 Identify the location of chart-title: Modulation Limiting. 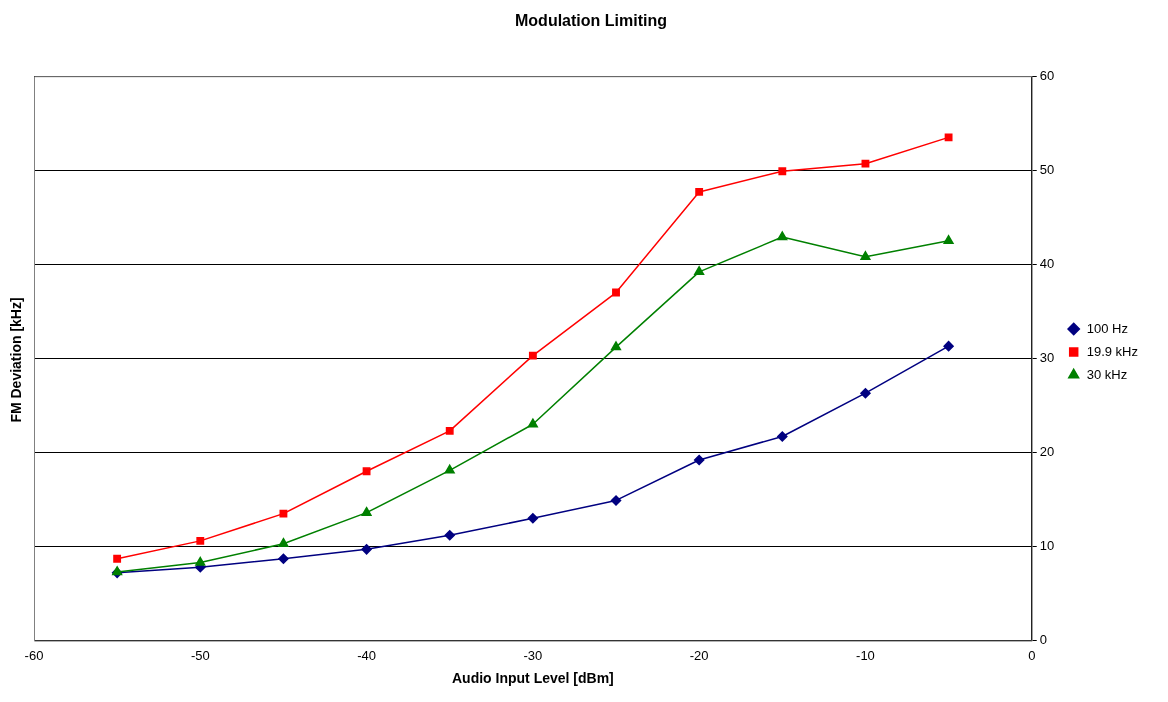
(591, 21).